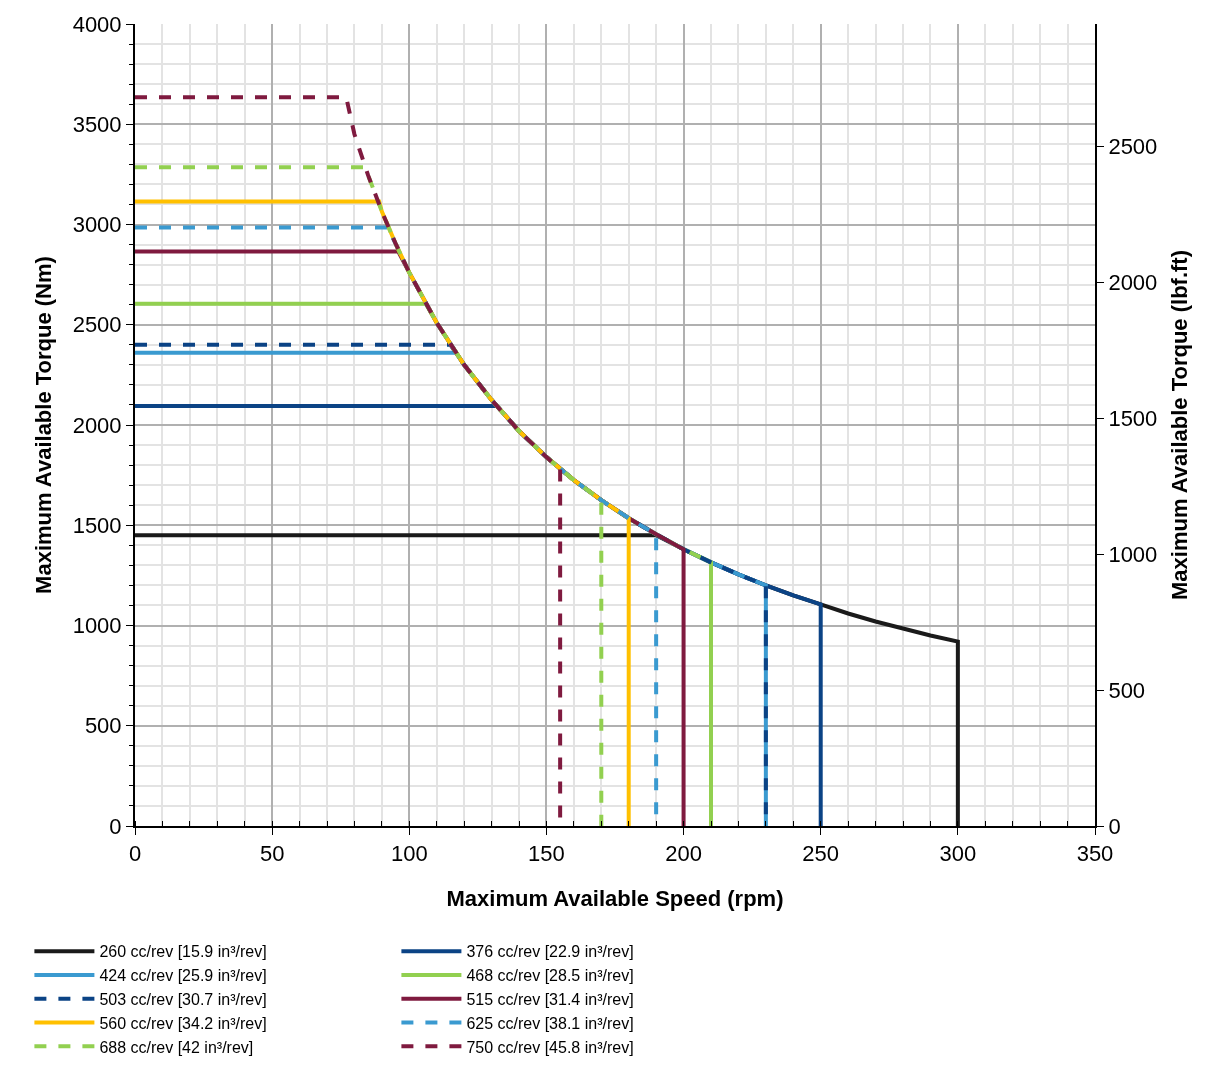 The height and width of the screenshot is (1075, 1231). I want to click on legend-label: 376 cc/rev [22.9 in³/rev], so click(550, 952).